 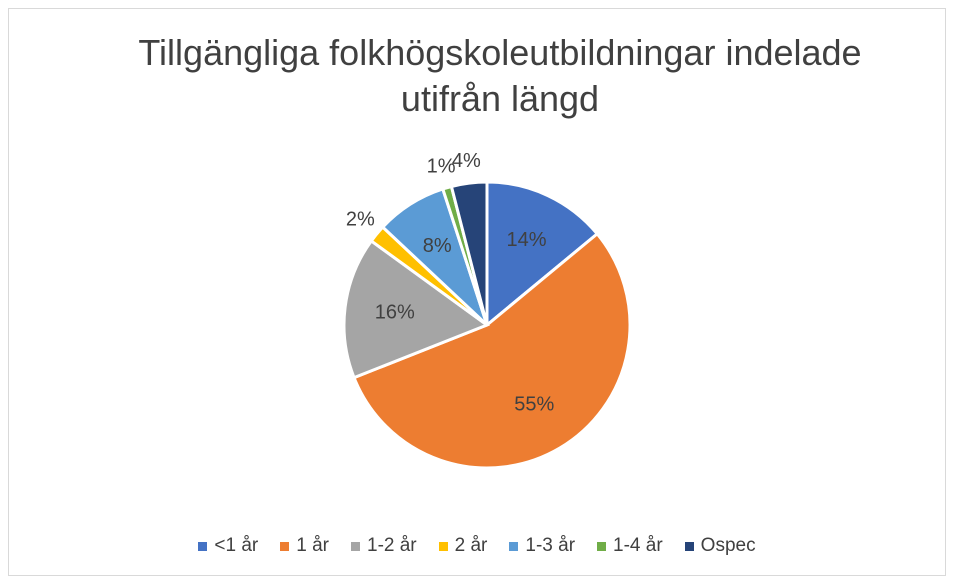 What do you see at coordinates (534, 404) in the screenshot?
I see `data-label: 55%` at bounding box center [534, 404].